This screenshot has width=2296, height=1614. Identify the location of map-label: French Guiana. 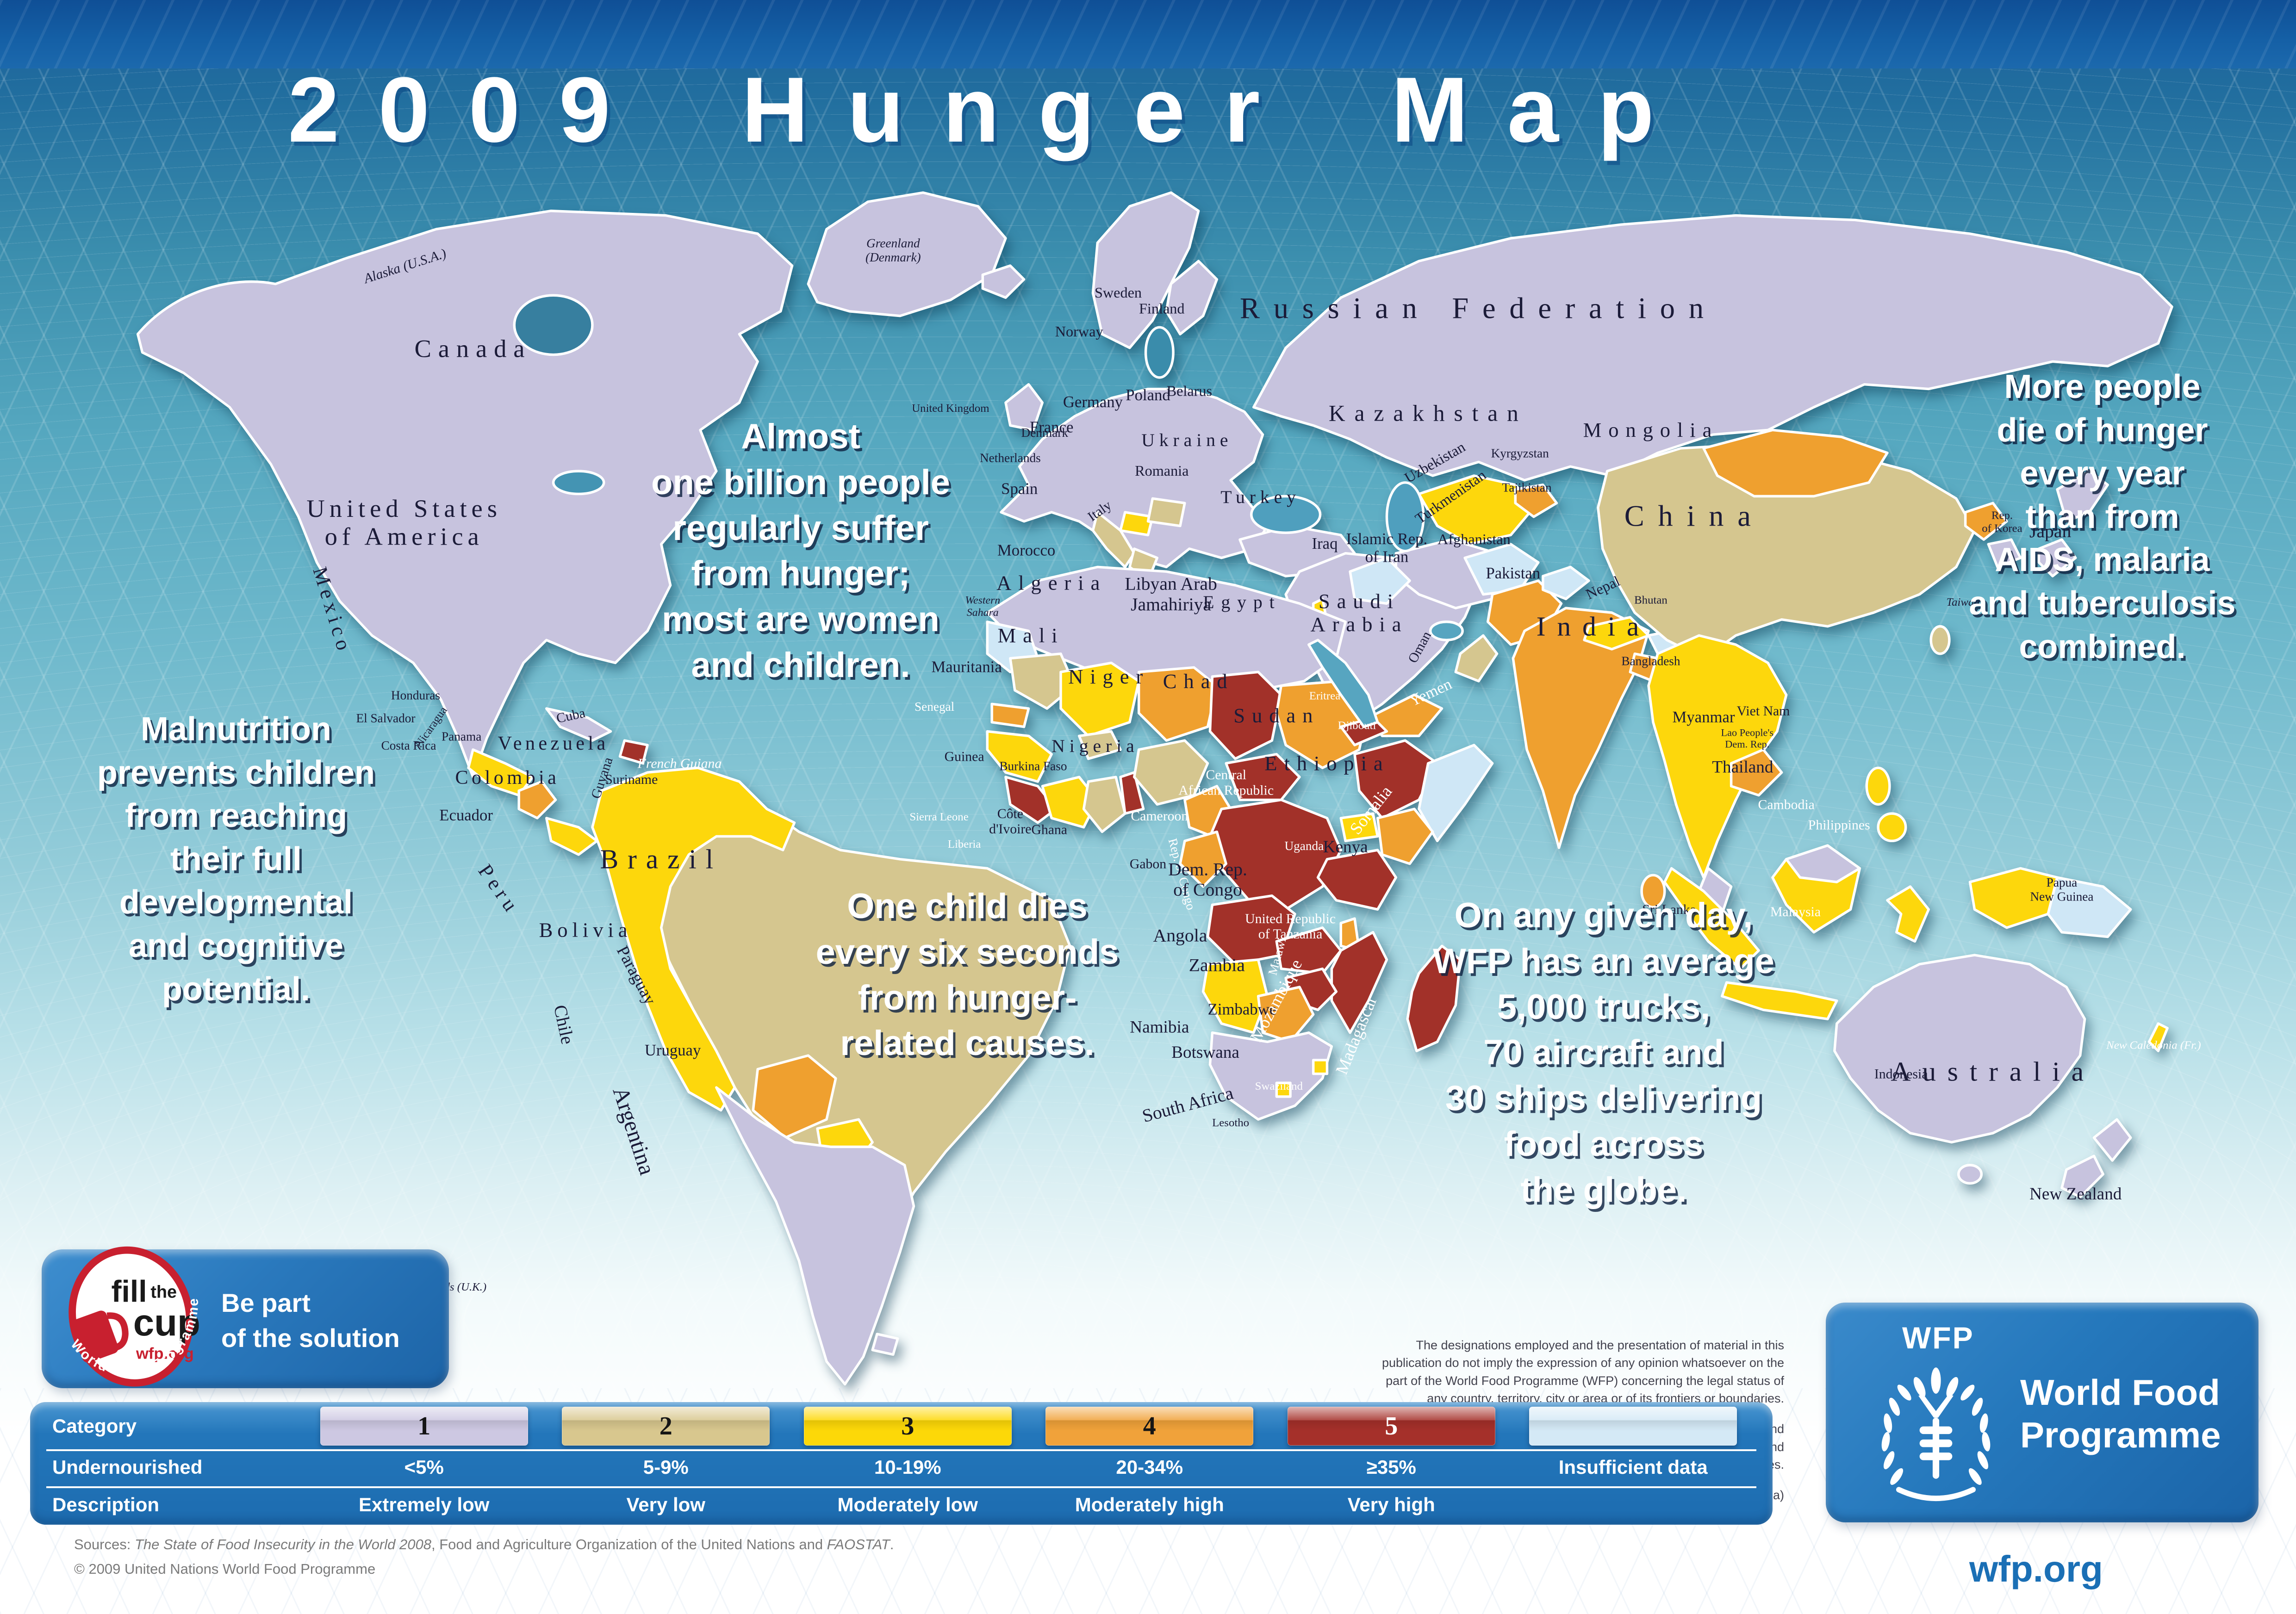
(679, 764).